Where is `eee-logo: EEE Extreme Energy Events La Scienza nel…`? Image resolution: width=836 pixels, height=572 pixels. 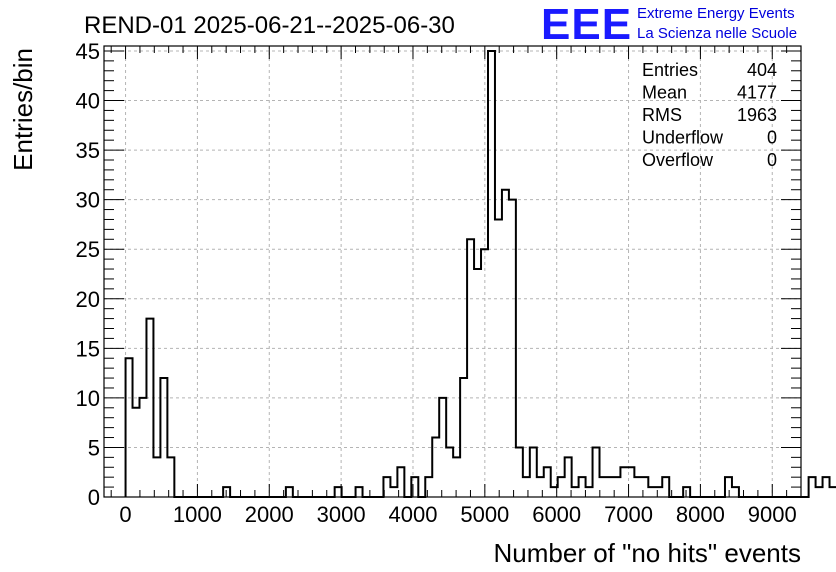
eee-logo: EEE Extreme Energy Events La Scienza nel… is located at coordinates (669, 24).